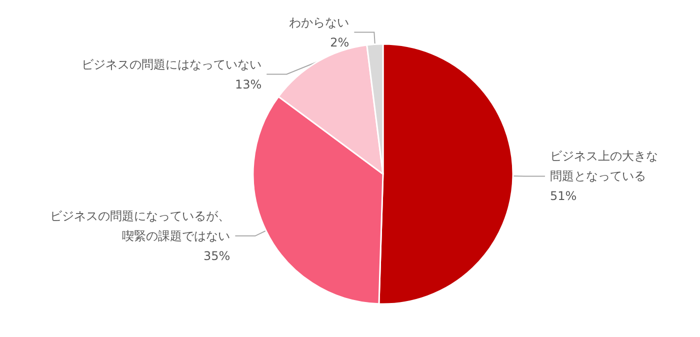 This screenshot has width=700, height=337. I want to click on slice-label: ビジネスの問題にはなっていない, so click(172, 64).